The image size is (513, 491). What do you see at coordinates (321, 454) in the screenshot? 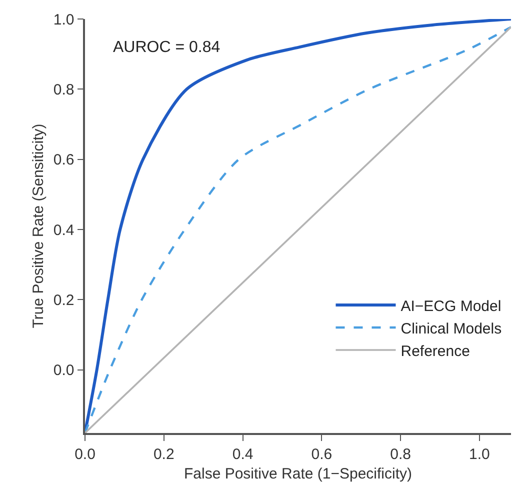
I see `x-tick-label: 0.6` at bounding box center [321, 454].